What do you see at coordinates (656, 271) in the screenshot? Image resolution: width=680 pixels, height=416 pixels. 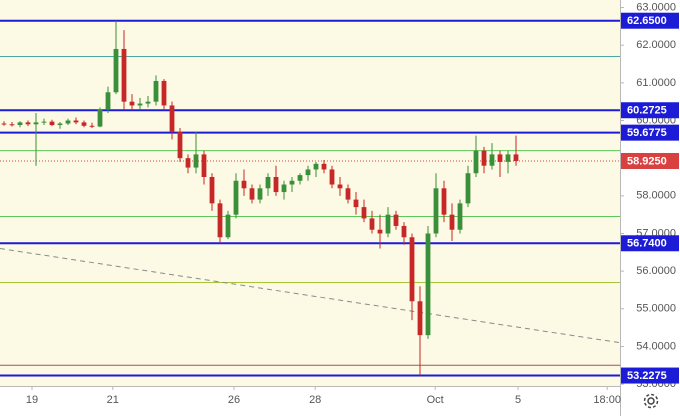 I see `y-tick-label: 56.0000` at bounding box center [656, 271].